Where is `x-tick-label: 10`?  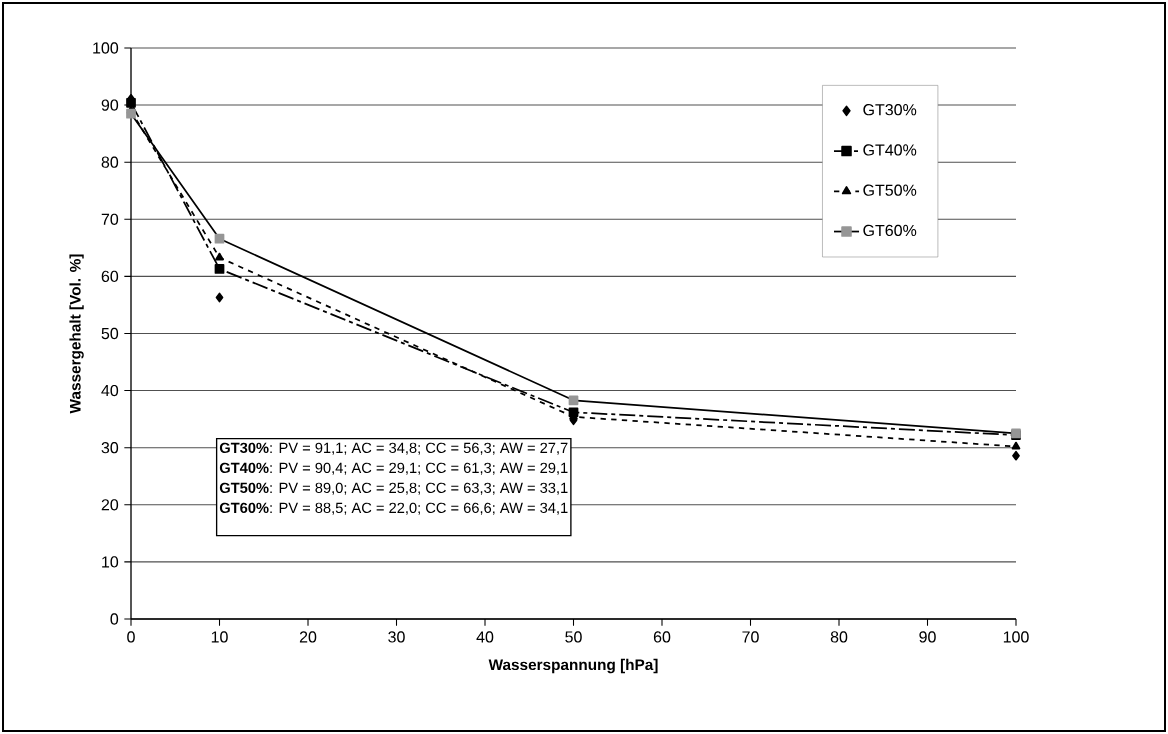
x-tick-label: 10 is located at coordinates (219, 637).